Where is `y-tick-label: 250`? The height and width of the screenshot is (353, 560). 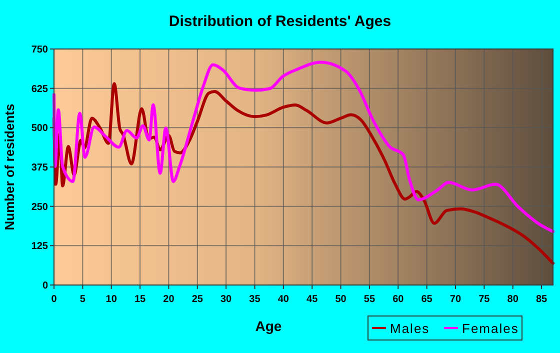 y-tick-label: 250 is located at coordinates (39, 207).